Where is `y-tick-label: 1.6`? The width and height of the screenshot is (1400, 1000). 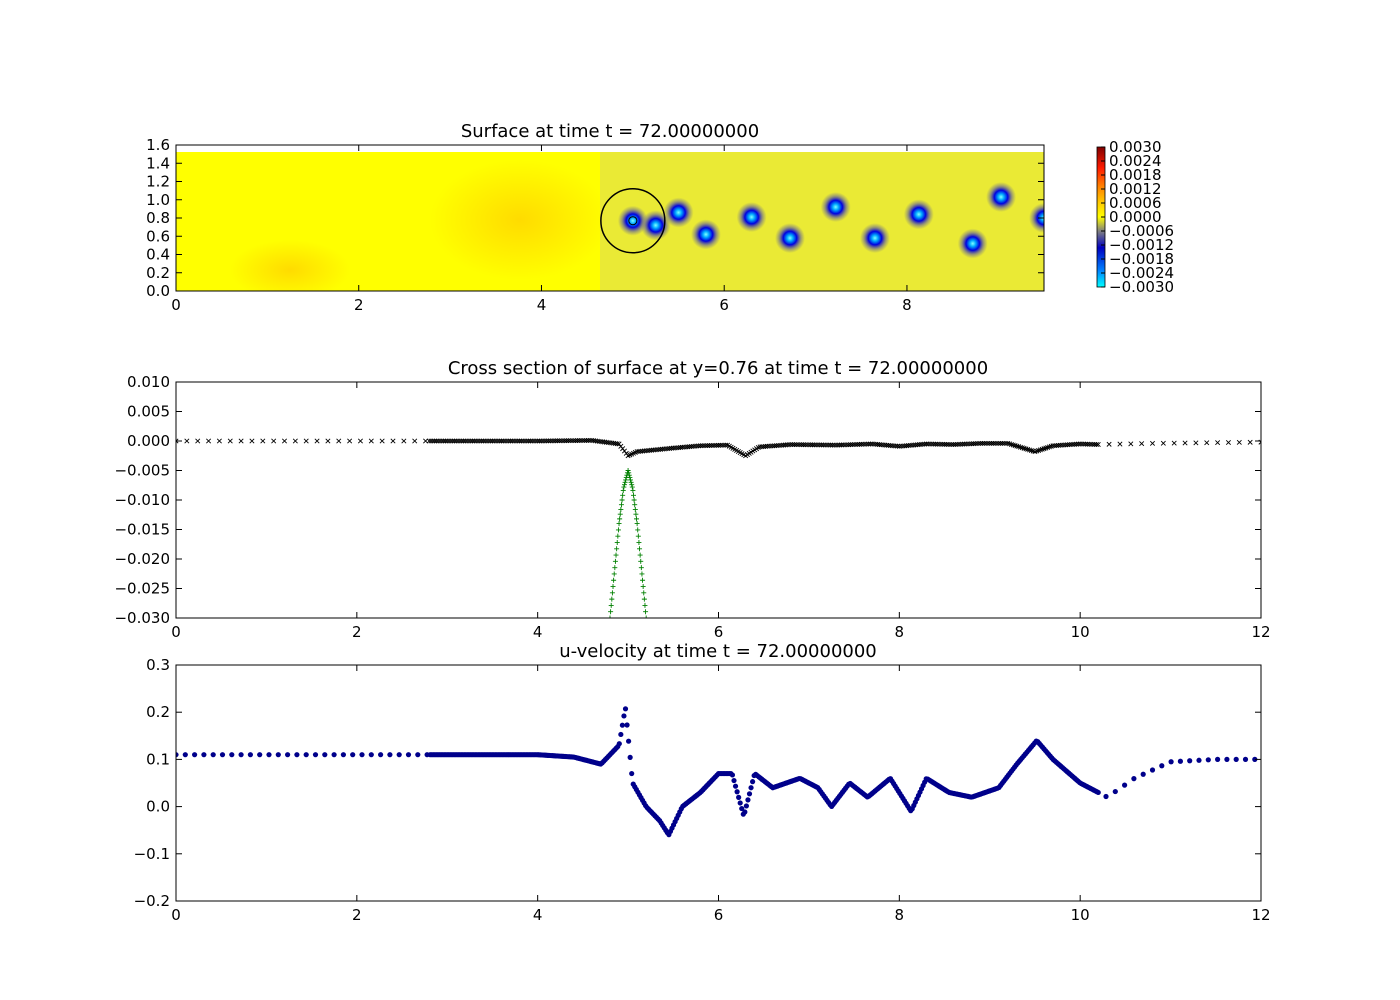 y-tick-label: 1.6 is located at coordinates (158, 145).